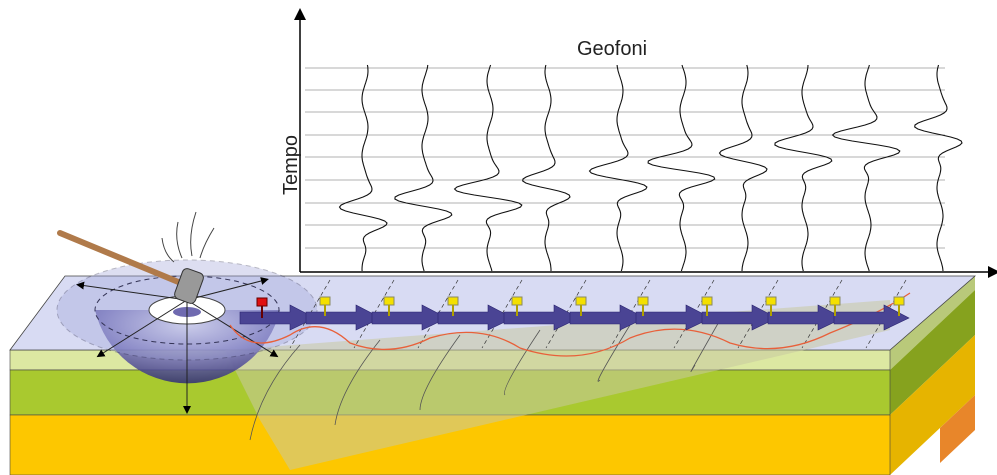 The width and height of the screenshot is (997, 475). I want to click on refraction-path, so click(570, 324).